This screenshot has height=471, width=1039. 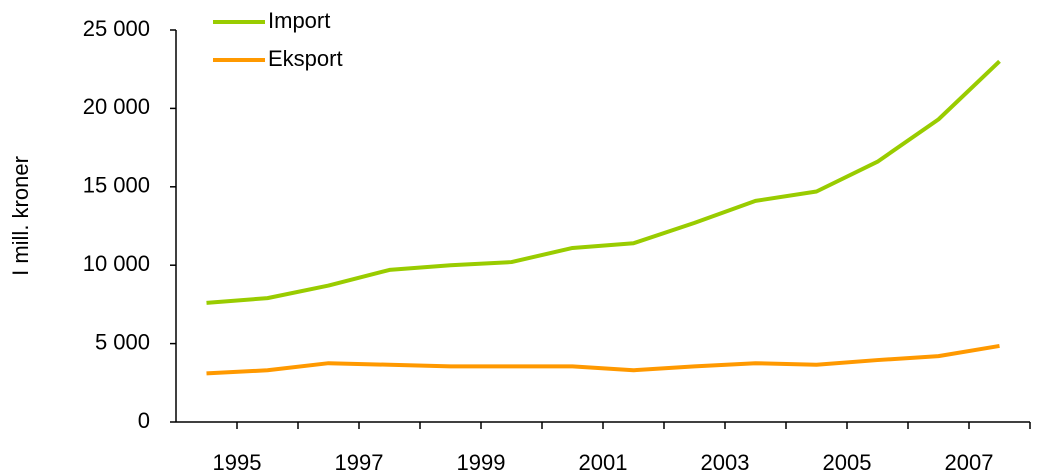 What do you see at coordinates (305, 58) in the screenshot?
I see `legend-label: Eksport` at bounding box center [305, 58].